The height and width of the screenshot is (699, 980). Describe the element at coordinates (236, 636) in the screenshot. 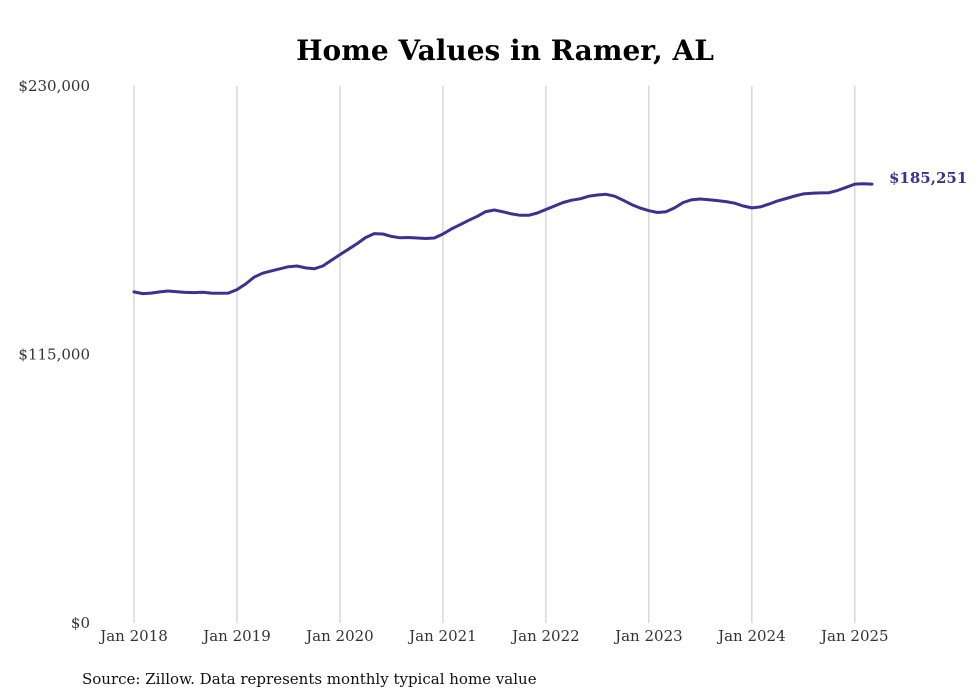

I see `x-tick-label: Jan 2019` at that location.